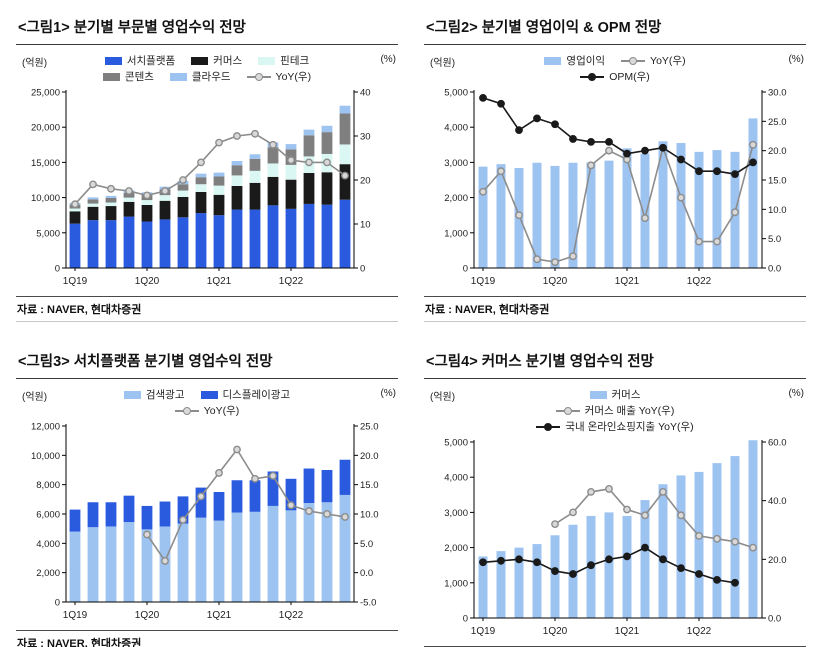  I want to click on legend-label: 커머스 매출 YoY(우), so click(629, 411).